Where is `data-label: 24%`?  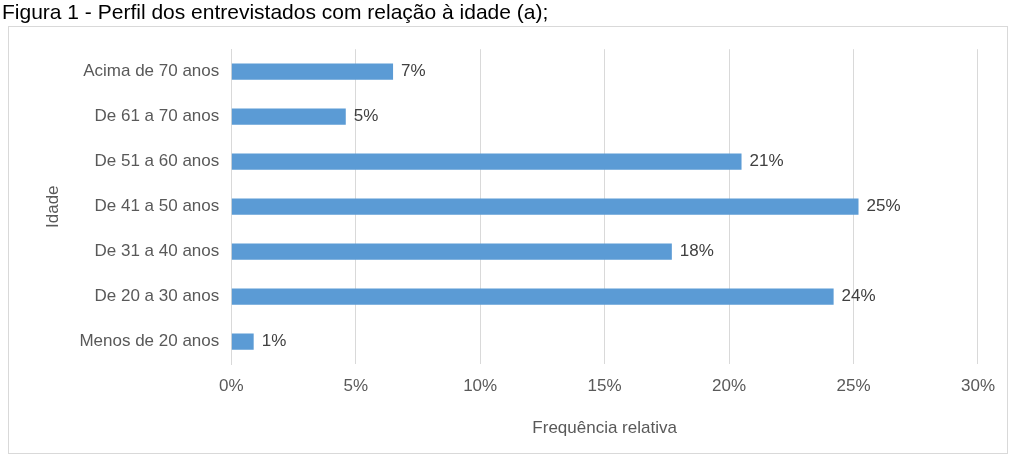 data-label: 24% is located at coordinates (858, 296).